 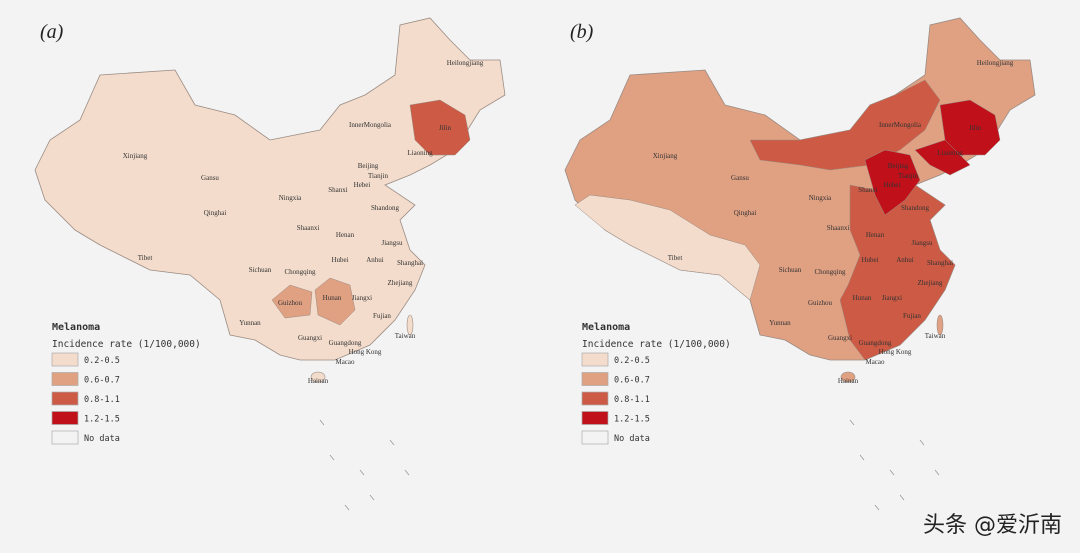 I want to click on panel-label: (b), so click(x=582, y=32).